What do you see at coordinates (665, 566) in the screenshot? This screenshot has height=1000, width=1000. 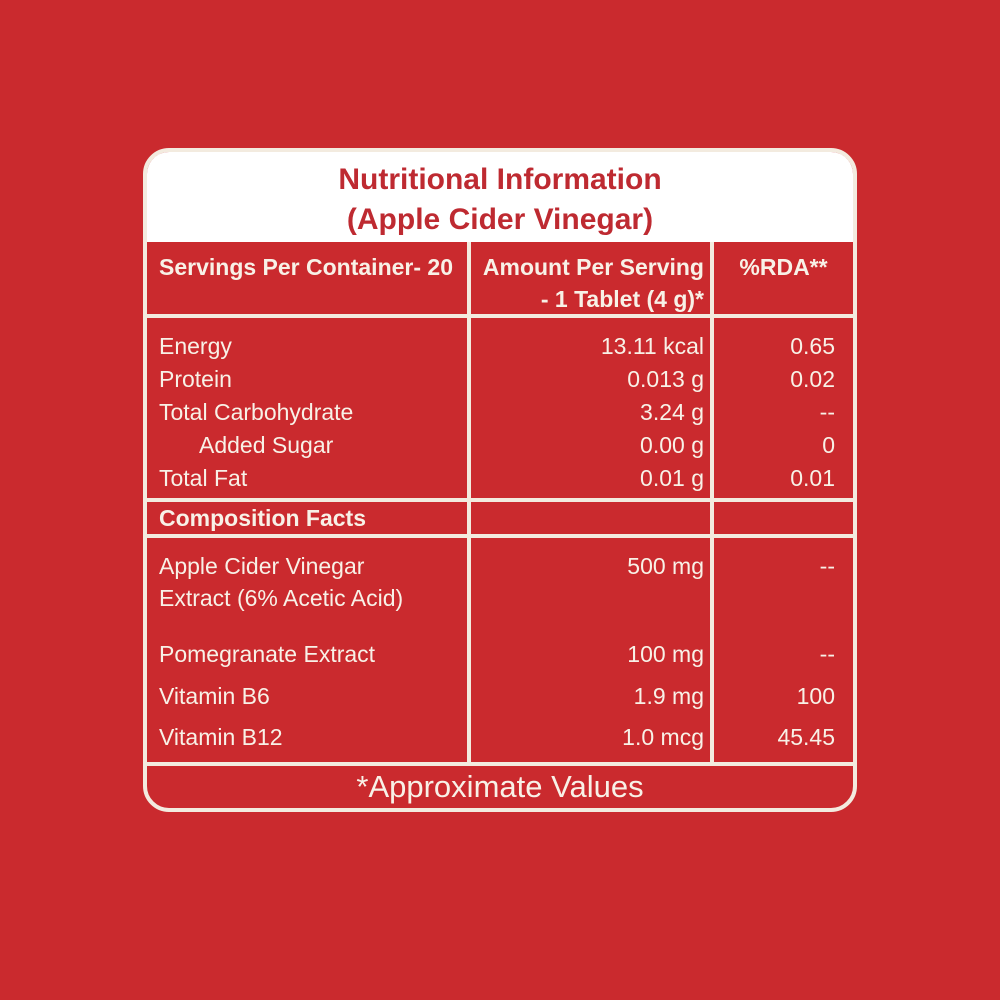 I see `ingredient-amount: 500 mg` at bounding box center [665, 566].